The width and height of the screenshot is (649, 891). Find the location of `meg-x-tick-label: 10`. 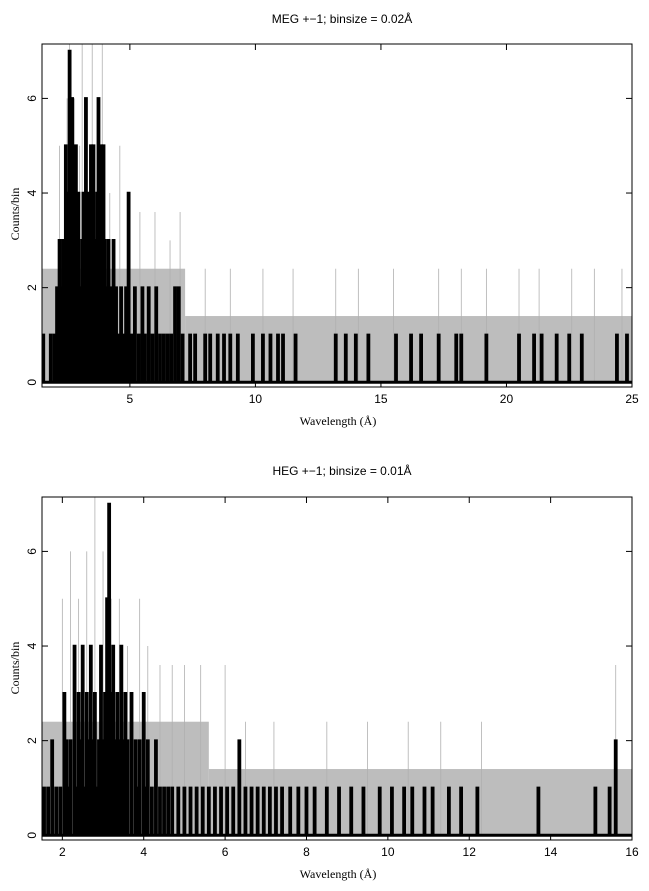

meg-x-tick-label: 10 is located at coordinates (256, 399).